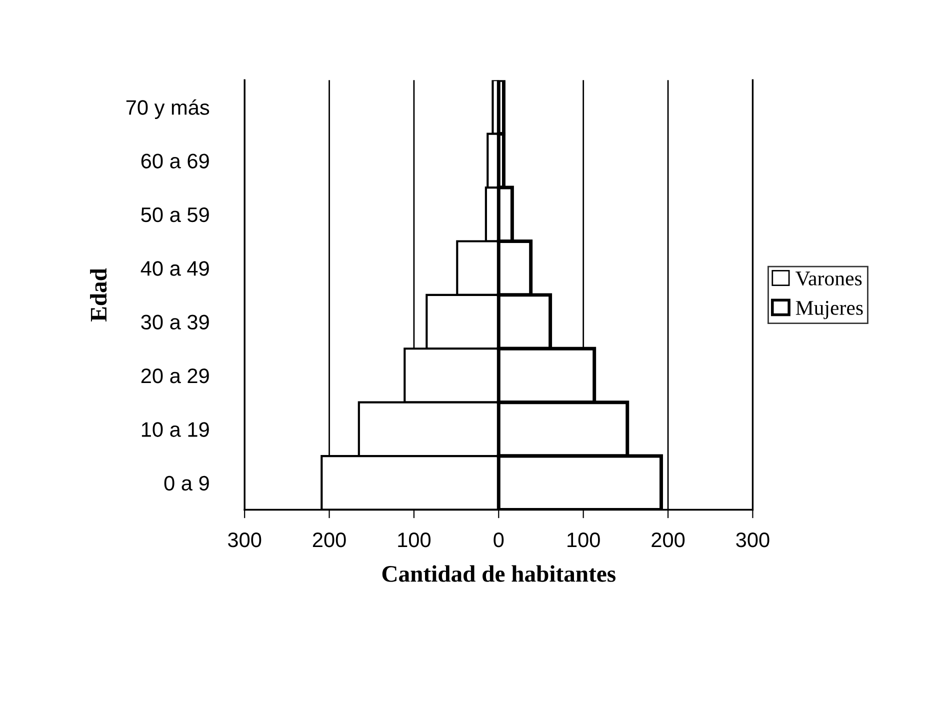  Describe the element at coordinates (499, 540) in the screenshot. I see `x-tick-label: 0` at that location.